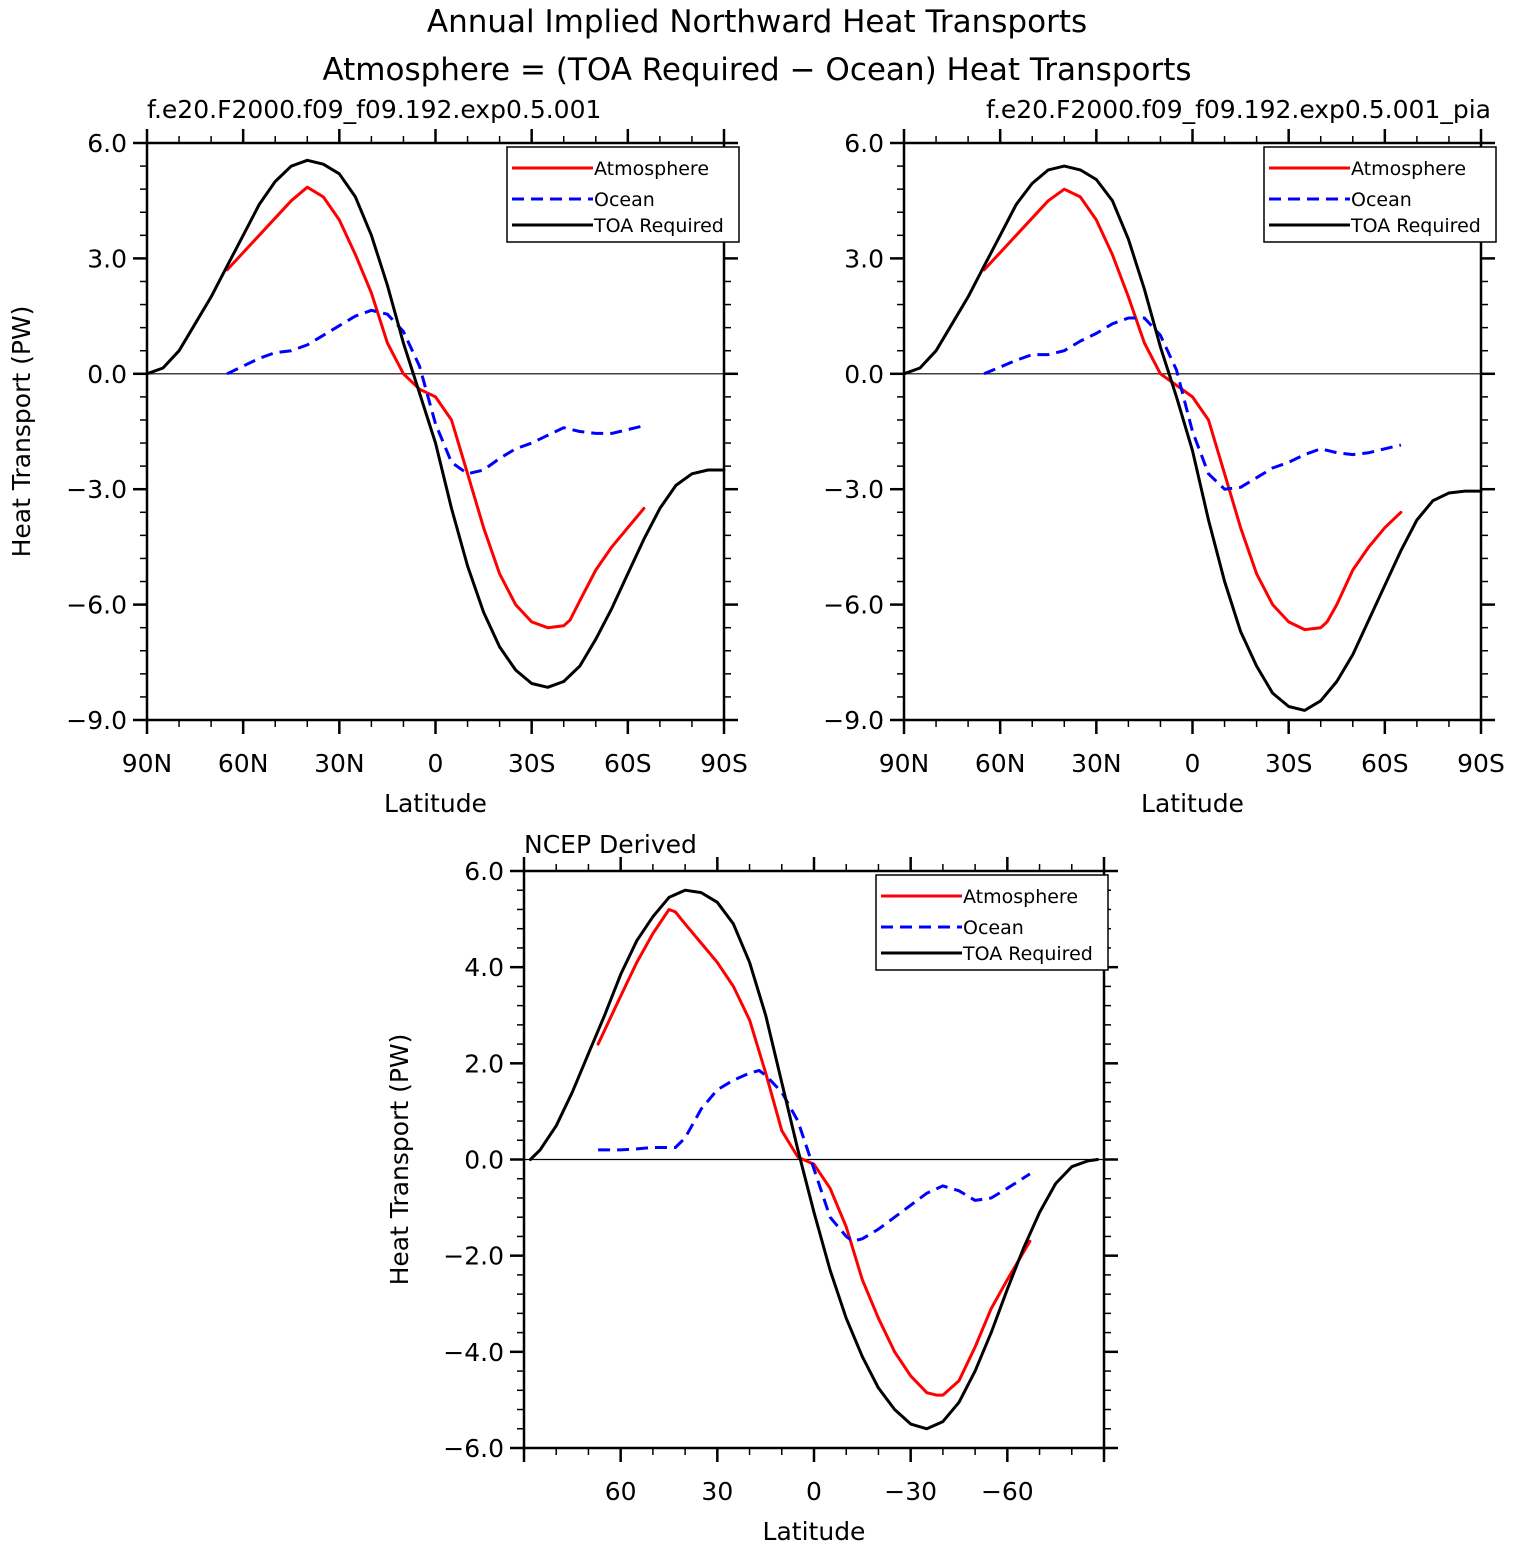 This screenshot has height=1546, width=1513. Describe the element at coordinates (1007, 1491) in the screenshot. I see `x-tick-label: −60` at that location.